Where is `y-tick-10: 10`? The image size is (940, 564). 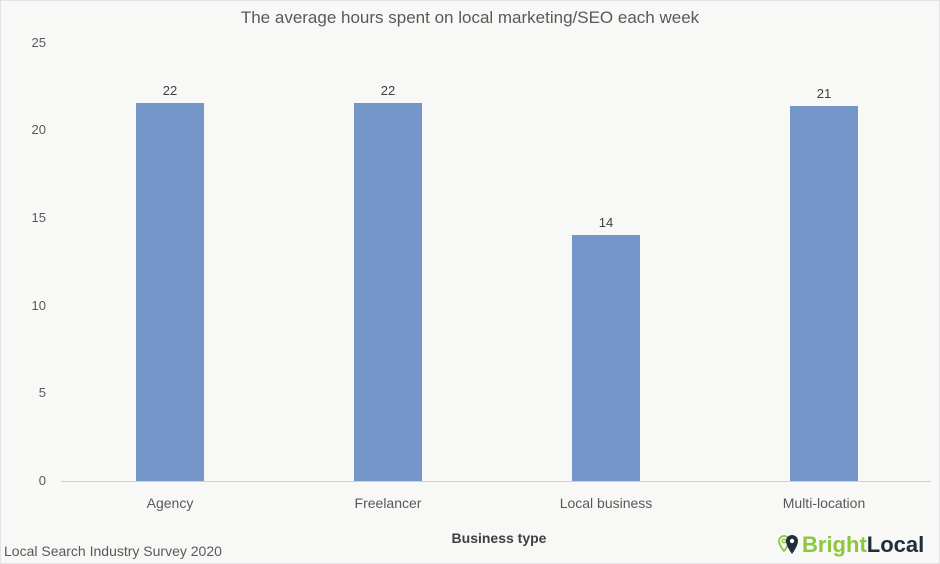 y-tick-10: 10 is located at coordinates (38, 305).